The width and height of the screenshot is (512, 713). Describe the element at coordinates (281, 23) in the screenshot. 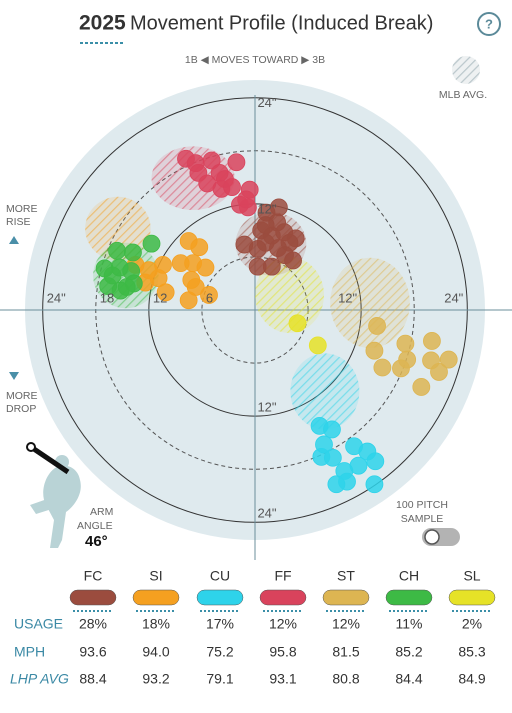

I see `title: Movement Profile (Induced Break)` at that location.